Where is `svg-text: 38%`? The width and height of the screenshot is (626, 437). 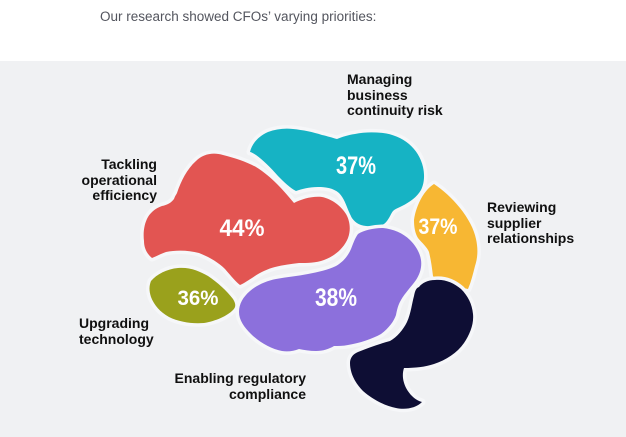
svg-text: 38% is located at coordinates (336, 298).